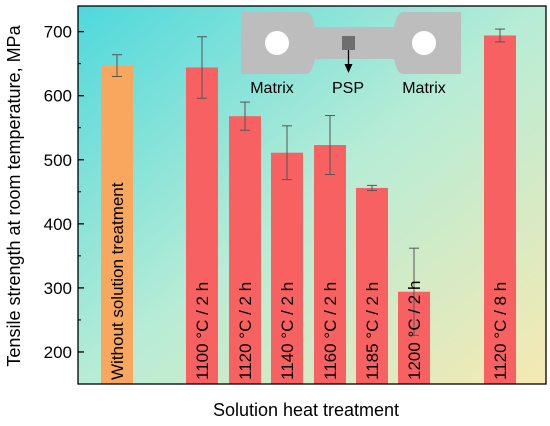 The width and height of the screenshot is (550, 426). What do you see at coordinates (330, 331) in the screenshot?
I see `bar-label-5: 1160 °C / 2 h` at bounding box center [330, 331].